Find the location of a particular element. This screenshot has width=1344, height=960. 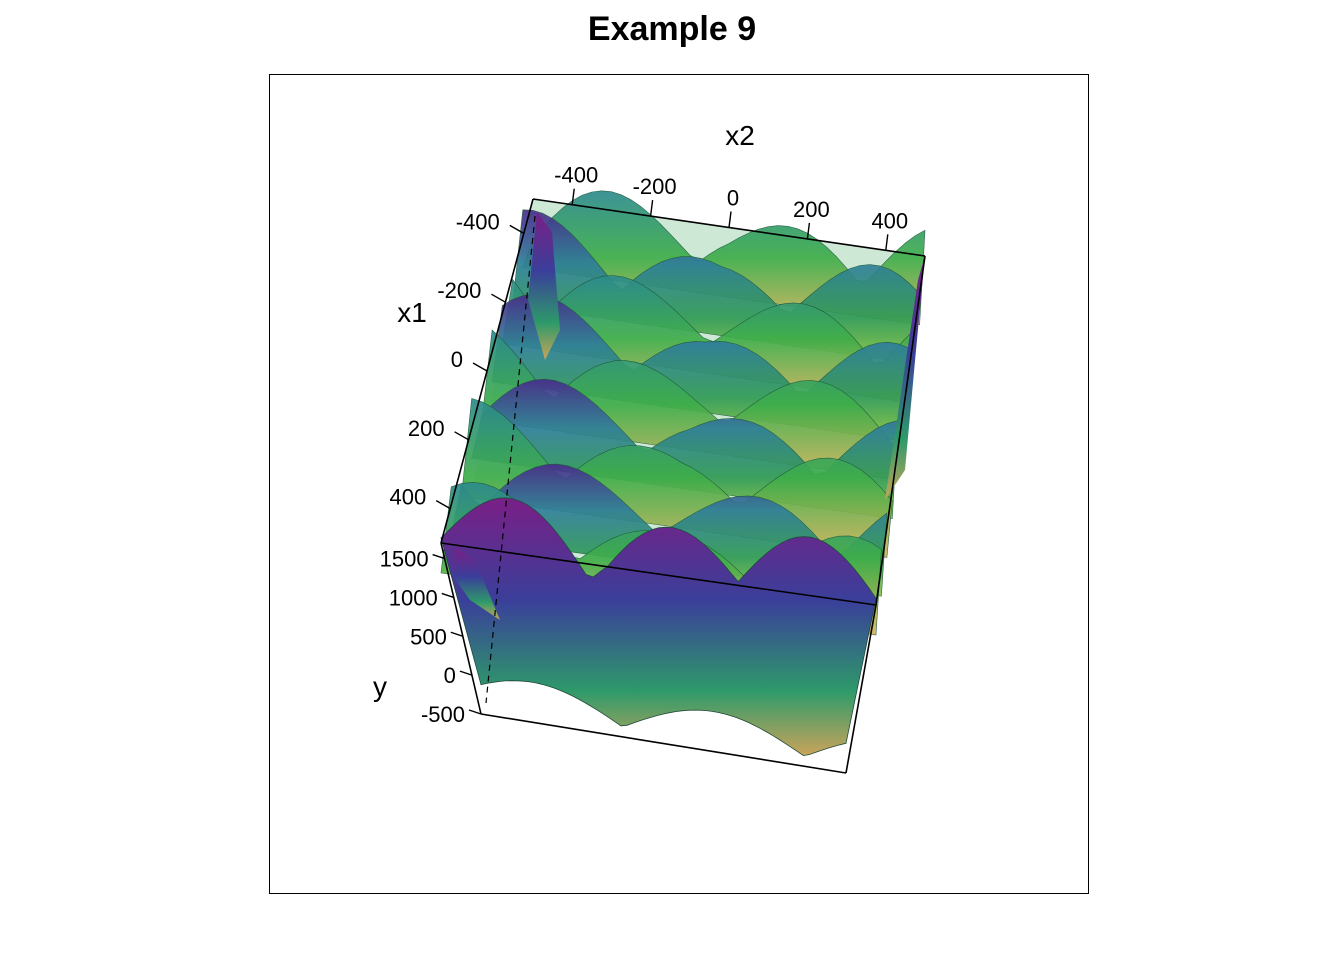

x1-tick-label: 0 is located at coordinates (457, 359).